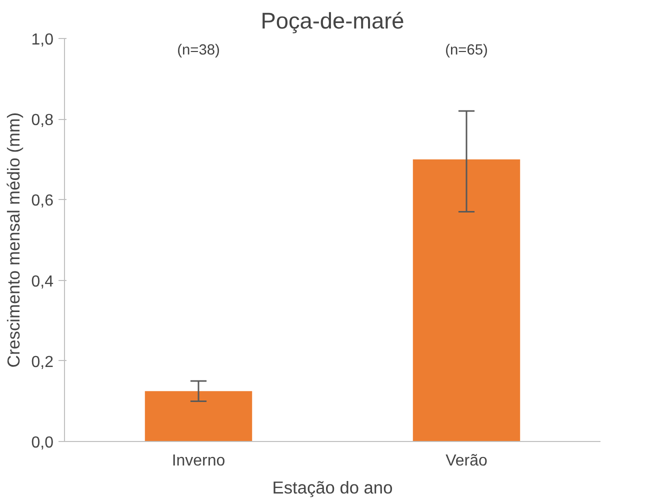  Describe the element at coordinates (198, 50) in the screenshot. I see `annotation: (n=38)` at that location.